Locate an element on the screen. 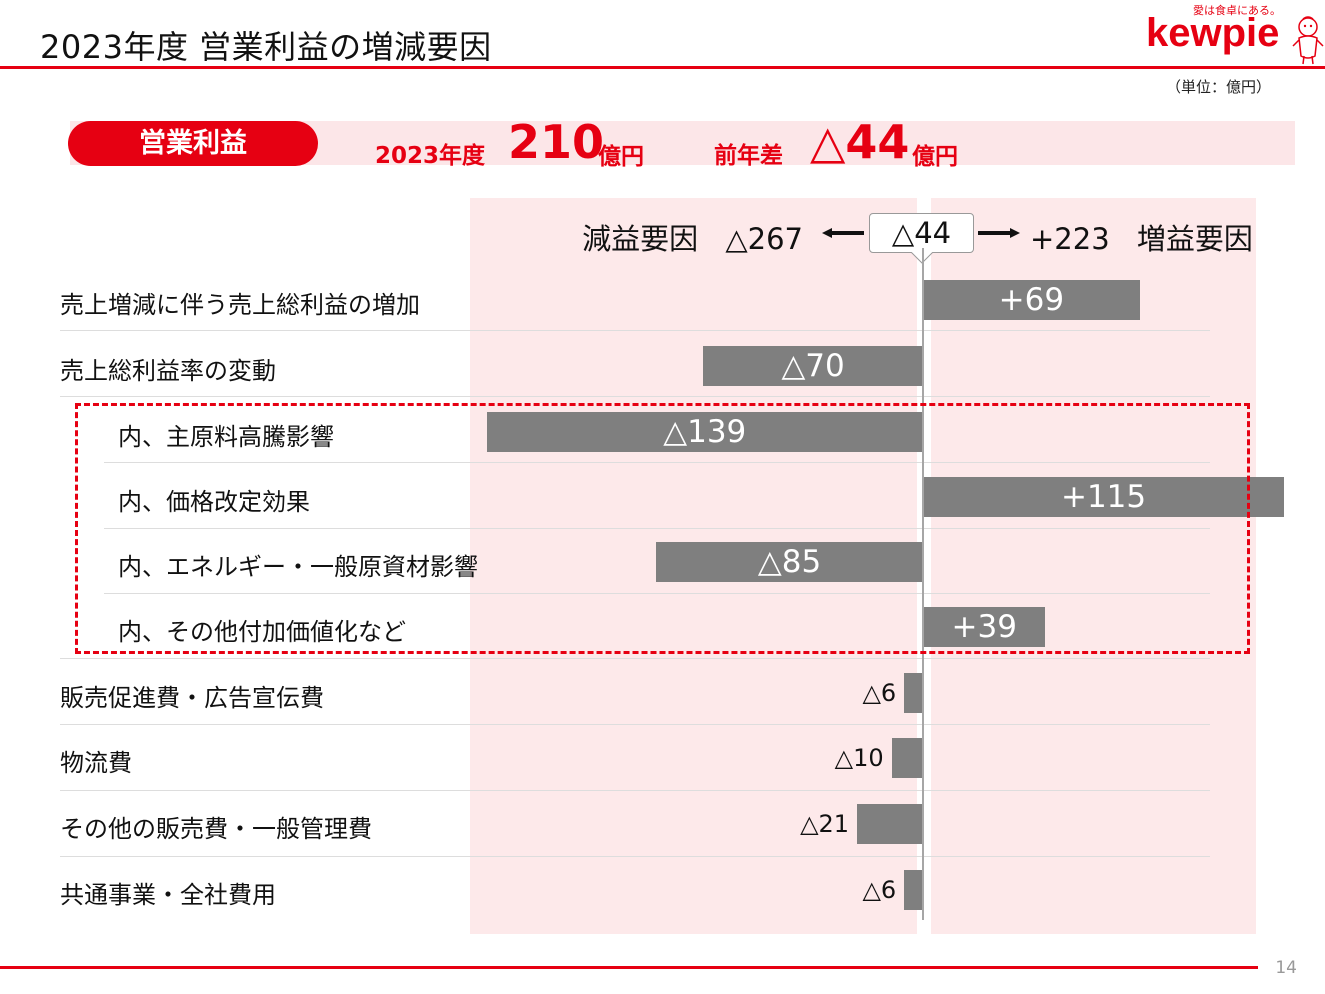 This screenshot has height=994, width=1325. fy-value: 210 is located at coordinates (556, 142).